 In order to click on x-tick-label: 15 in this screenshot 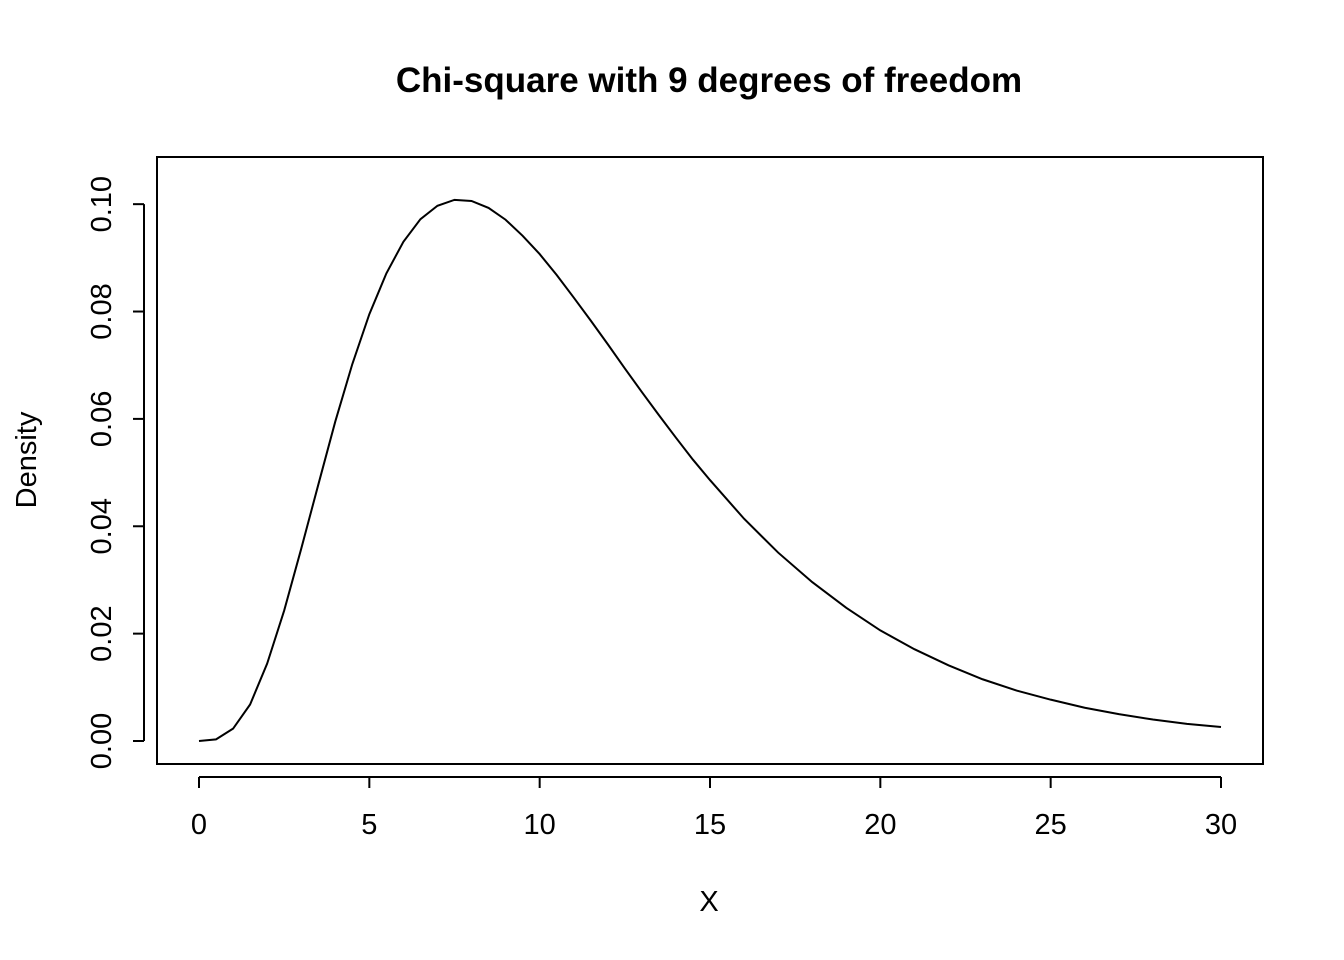, I will do `click(710, 825)`.